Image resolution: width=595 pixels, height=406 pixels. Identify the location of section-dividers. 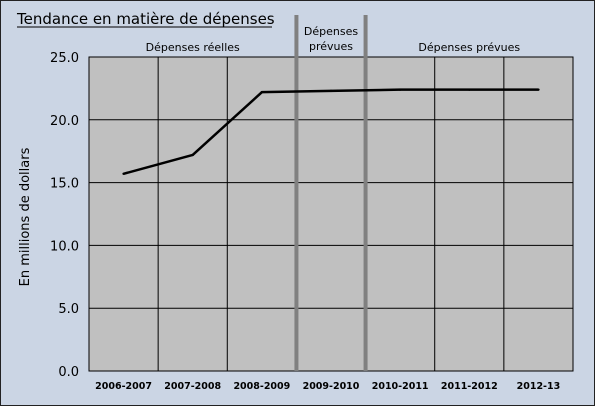
(331, 193).